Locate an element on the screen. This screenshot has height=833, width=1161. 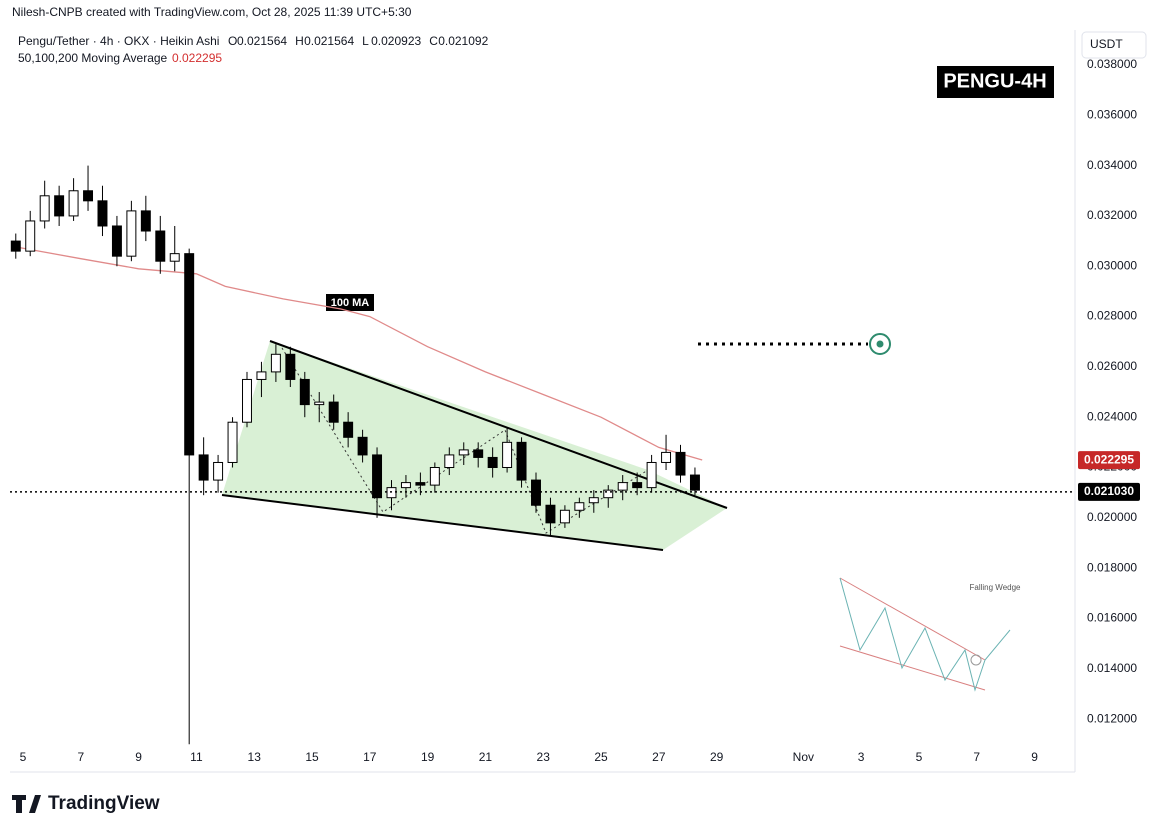
badge-box is located at coordinates (995, 82).